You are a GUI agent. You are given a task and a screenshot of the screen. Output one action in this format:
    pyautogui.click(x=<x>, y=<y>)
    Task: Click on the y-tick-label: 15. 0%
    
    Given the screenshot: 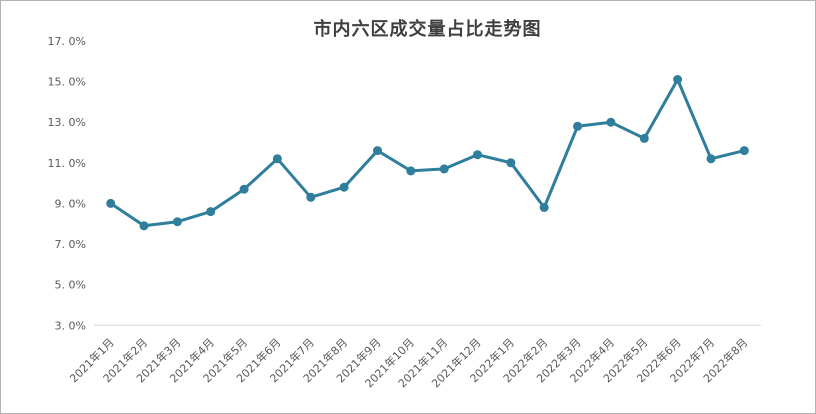 What is the action you would take?
    pyautogui.click(x=67, y=82)
    